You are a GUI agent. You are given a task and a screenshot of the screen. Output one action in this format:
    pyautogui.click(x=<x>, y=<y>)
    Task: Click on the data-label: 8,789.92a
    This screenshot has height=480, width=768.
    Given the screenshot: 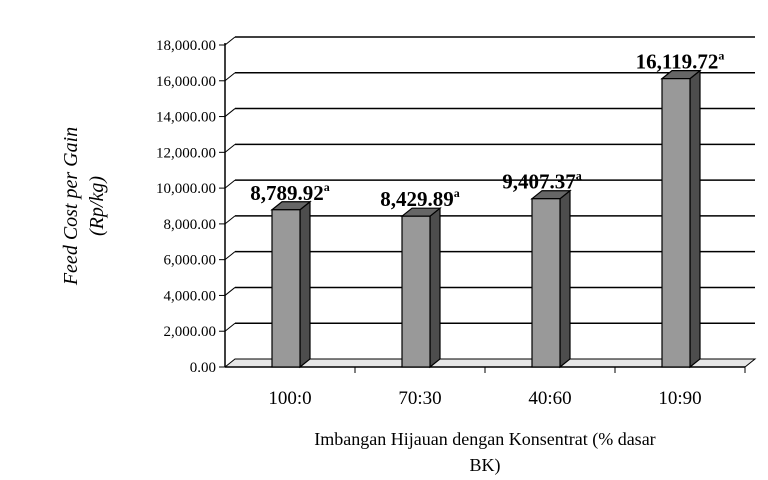 What is the action you would take?
    pyautogui.click(x=290, y=192)
    